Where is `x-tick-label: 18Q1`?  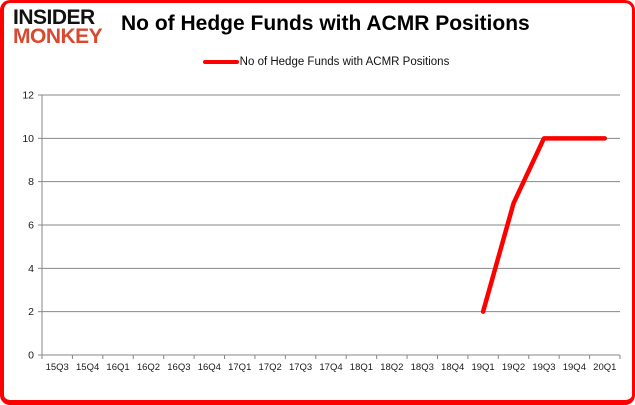
x-tick-label: 18Q1 is located at coordinates (361, 367).